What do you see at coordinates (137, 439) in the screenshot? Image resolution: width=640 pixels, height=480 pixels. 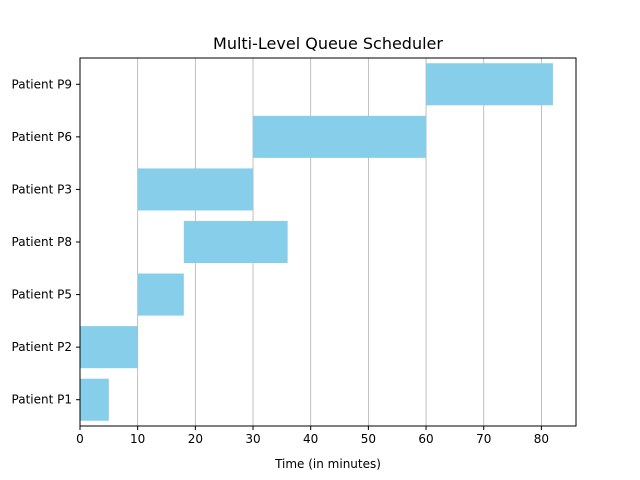 I see `x-tick-label: 10` at bounding box center [137, 439].